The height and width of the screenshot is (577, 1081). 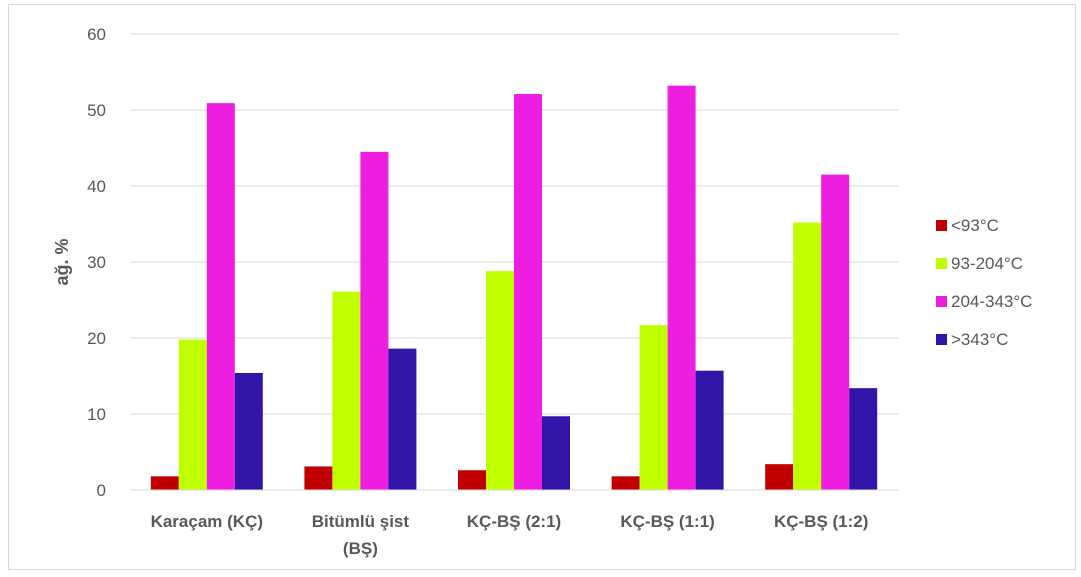 I want to click on legend-label: 204-343°C, so click(x=991, y=301).